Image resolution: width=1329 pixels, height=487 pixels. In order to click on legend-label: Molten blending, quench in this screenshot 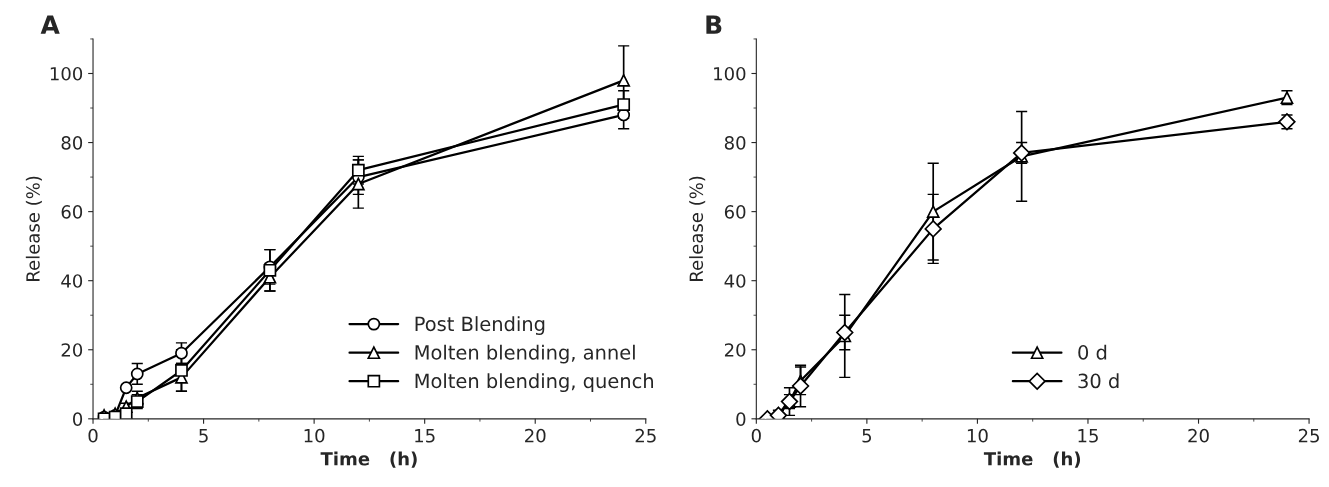, I will do `click(534, 383)`.